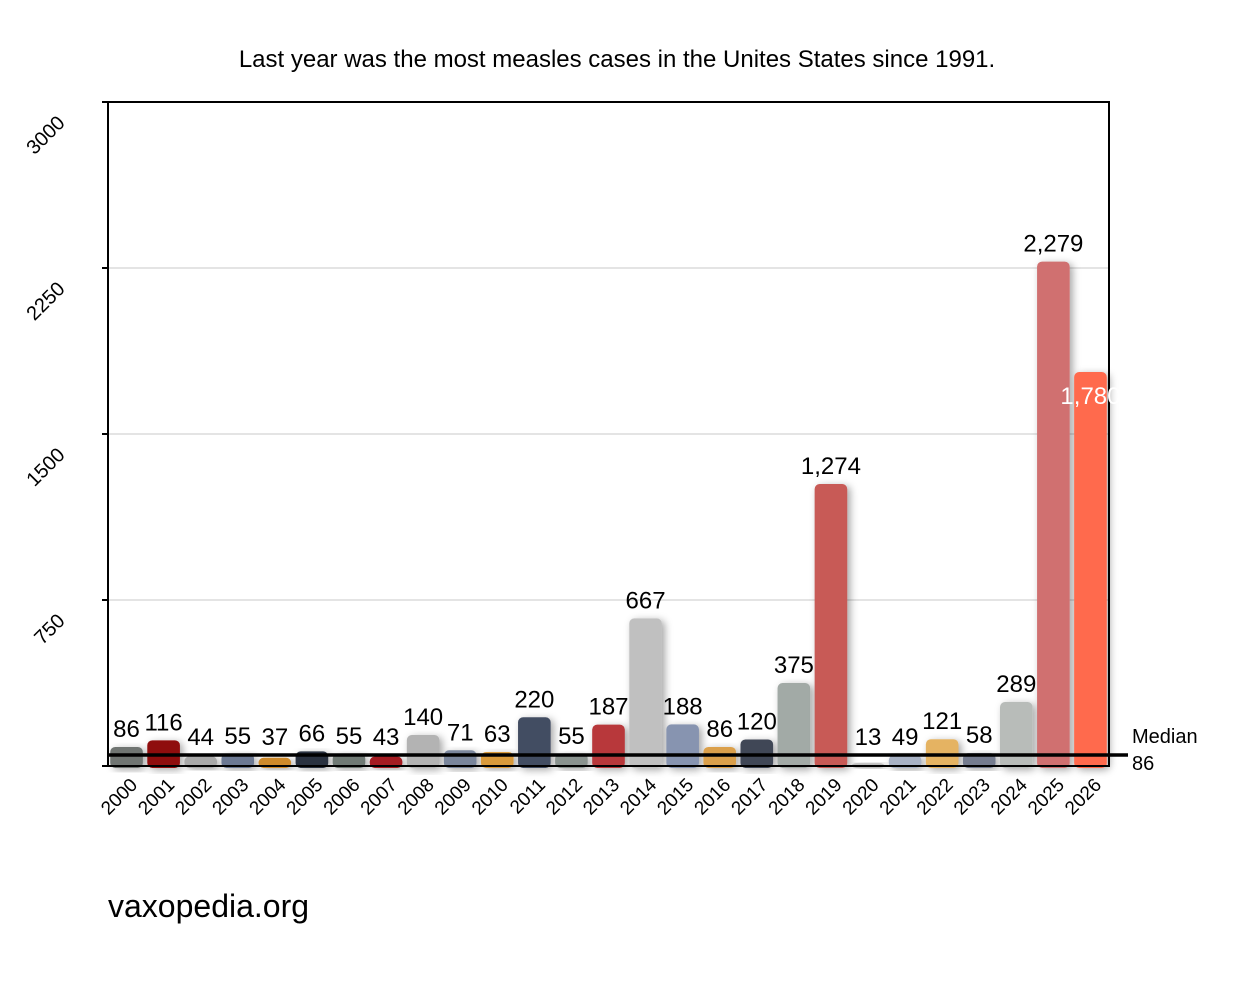 This screenshot has width=1234, height=986. I want to click on bar-2012, so click(571, 760).